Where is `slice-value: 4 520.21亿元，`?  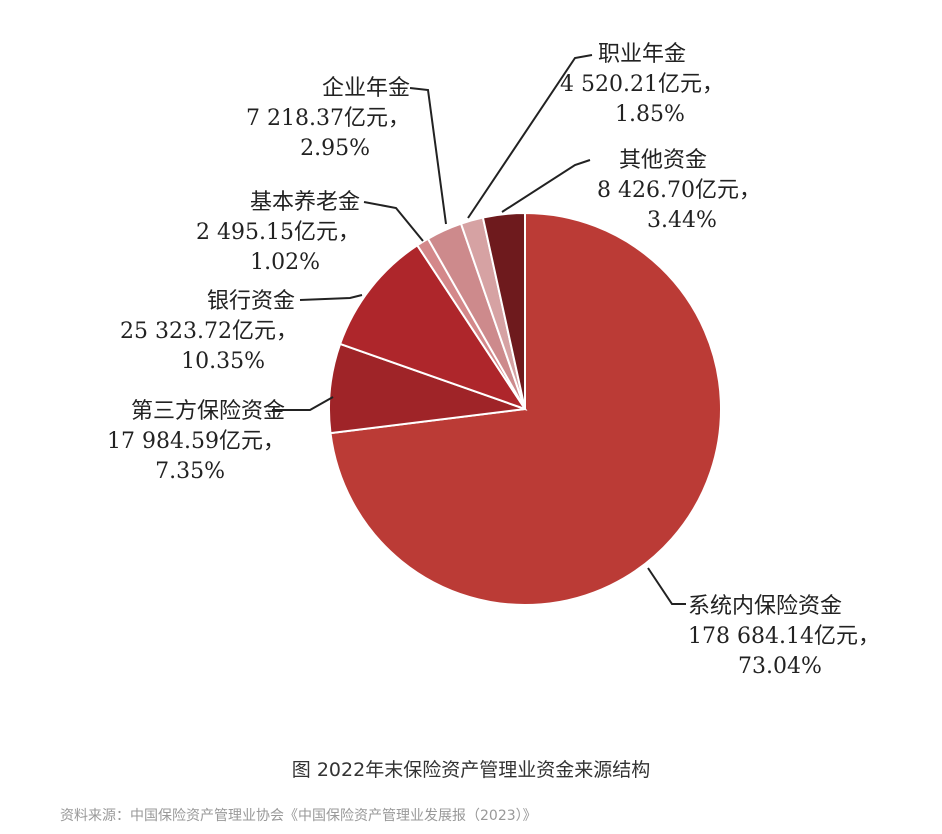
slice-value: 4 520.21亿元， is located at coordinates (642, 84).